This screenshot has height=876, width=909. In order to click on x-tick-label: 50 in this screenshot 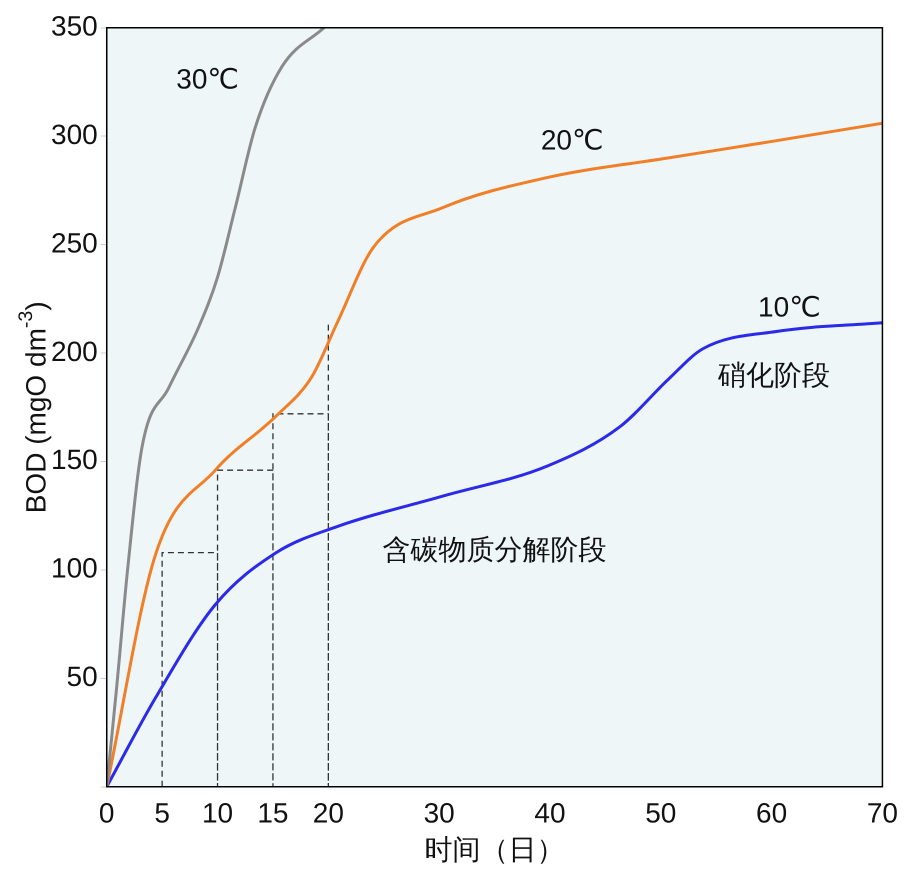, I will do `click(660, 812)`.